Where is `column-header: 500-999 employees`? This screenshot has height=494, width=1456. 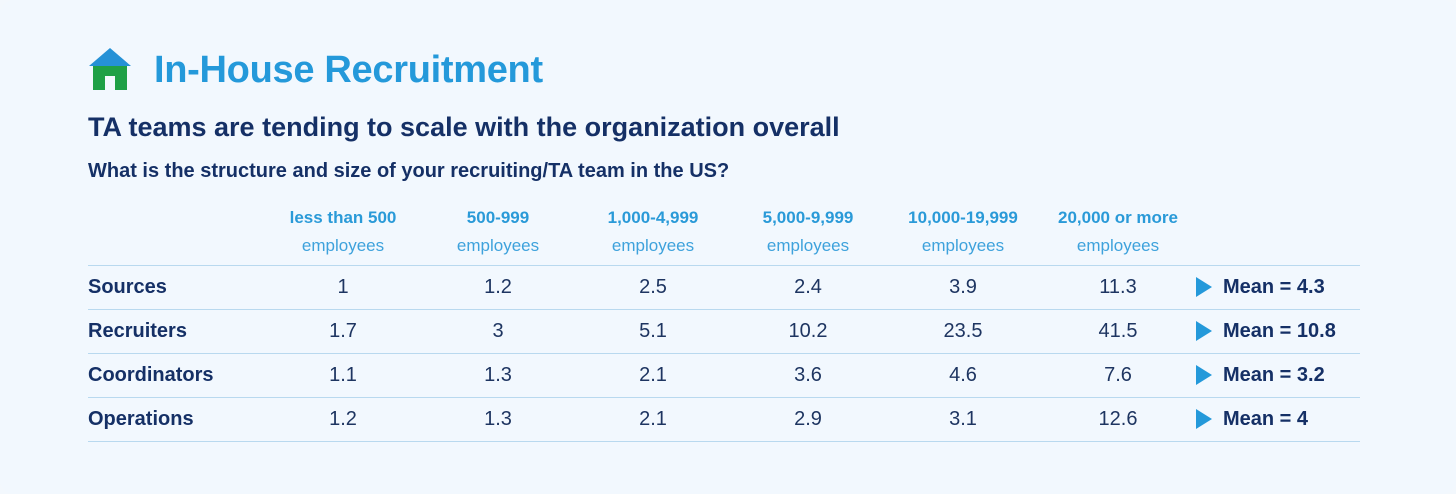 column-header: 500-999 employees is located at coordinates (498, 232).